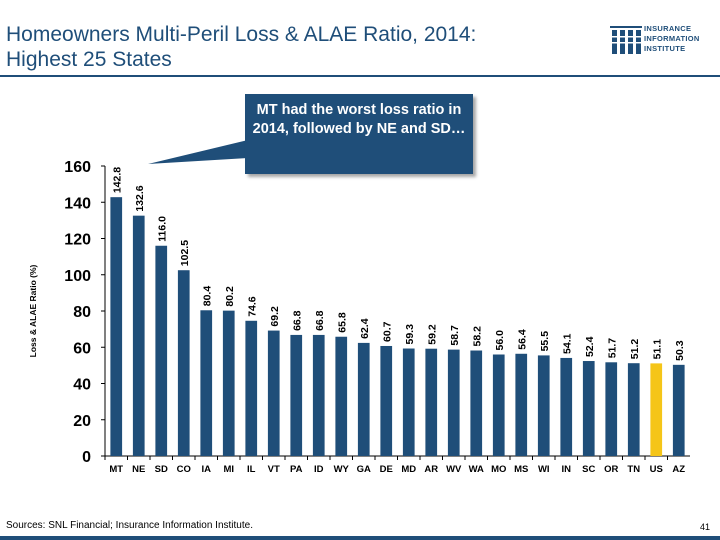  What do you see at coordinates (432, 334) in the screenshot?
I see `data-label: 59.2` at bounding box center [432, 334].